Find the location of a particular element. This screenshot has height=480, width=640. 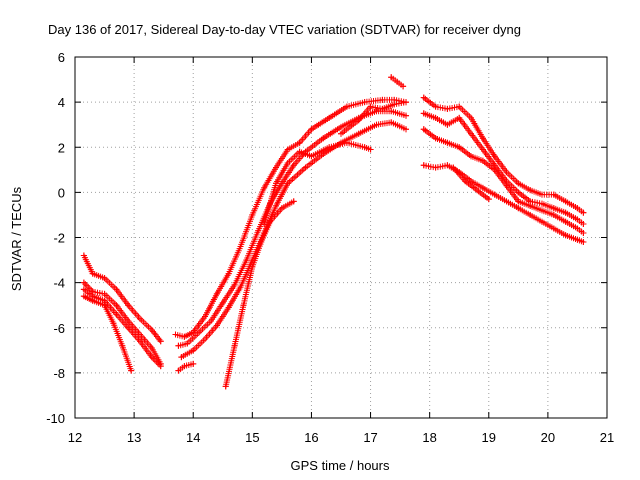

y-tick-label: 0 is located at coordinates (61, 192).